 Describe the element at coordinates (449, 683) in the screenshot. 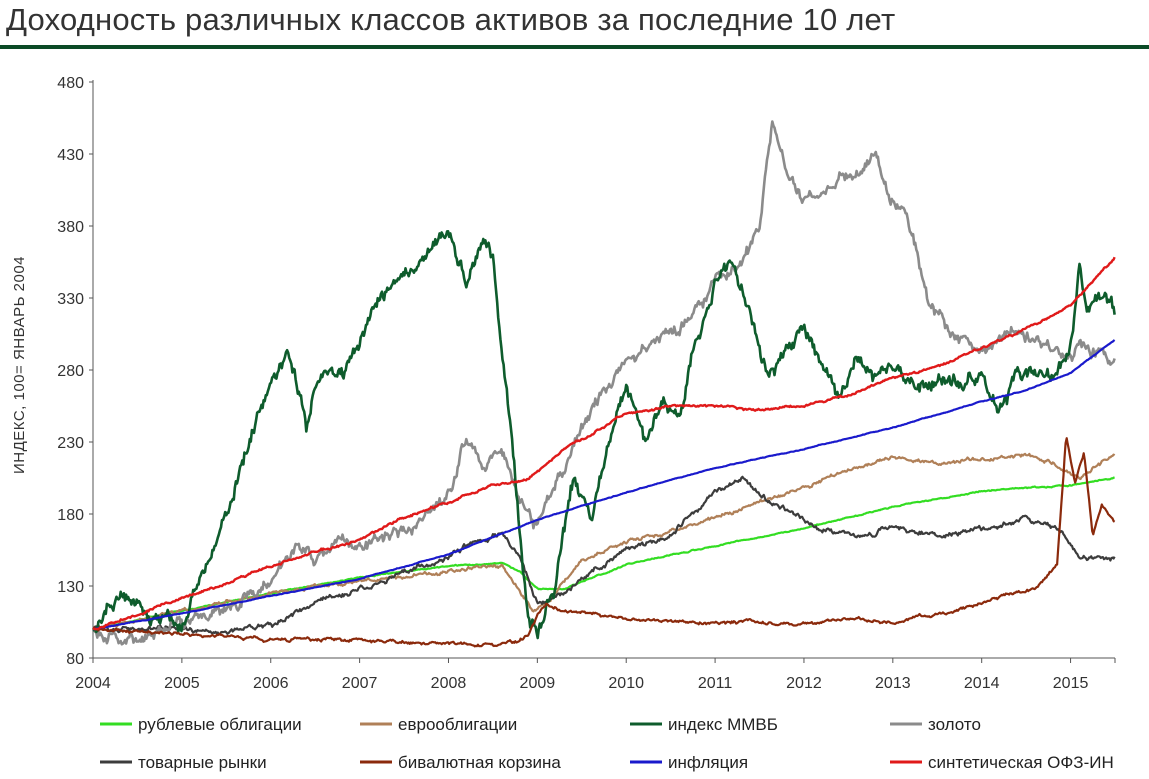

I see `x-tick-label: 2008` at that location.